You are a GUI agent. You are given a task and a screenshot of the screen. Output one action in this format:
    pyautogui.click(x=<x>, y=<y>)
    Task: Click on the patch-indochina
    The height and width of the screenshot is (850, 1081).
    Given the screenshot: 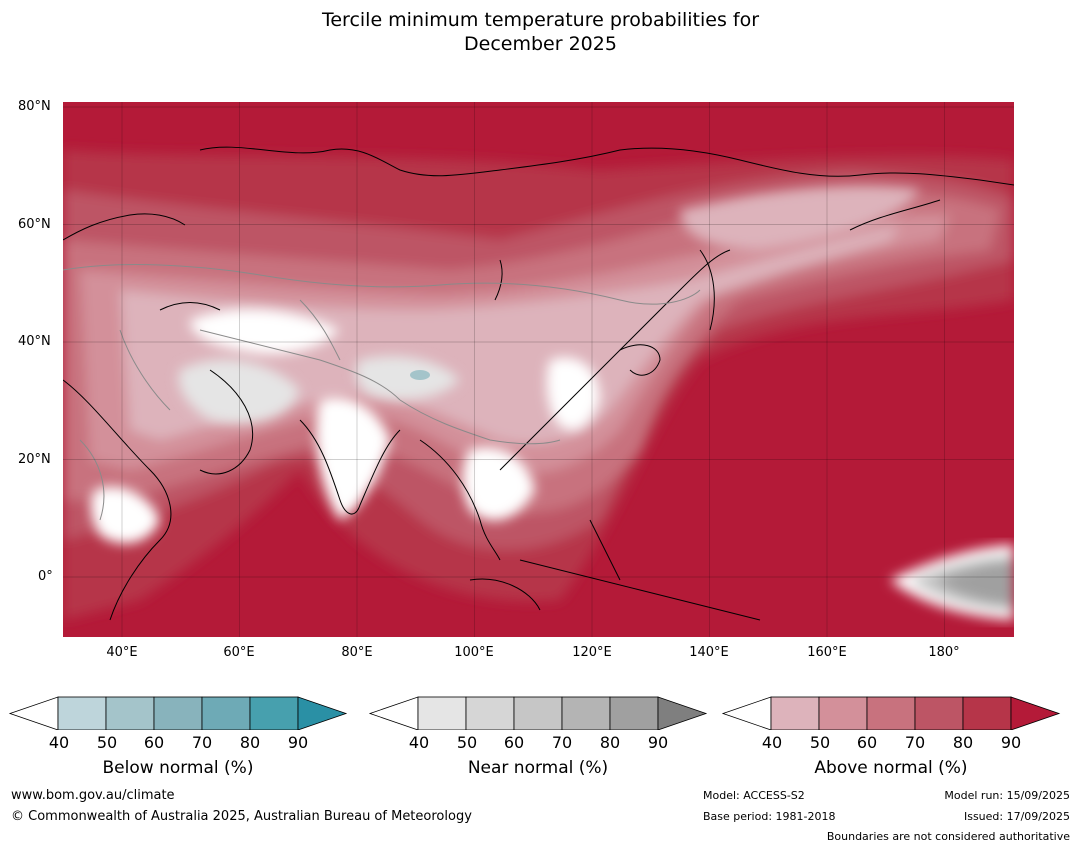 What is the action you would take?
    pyautogui.click(x=498, y=484)
    